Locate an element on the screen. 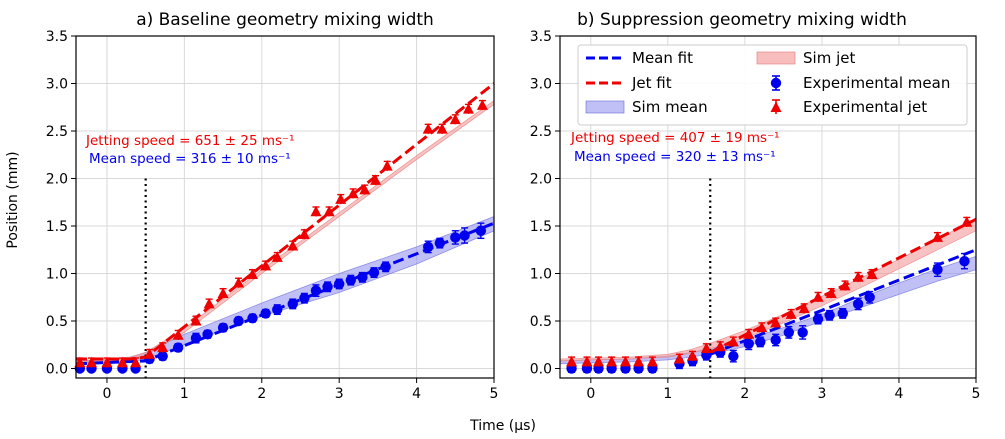 The image size is (1005, 439). panel-a-x-tick-label: 2 is located at coordinates (261, 394).